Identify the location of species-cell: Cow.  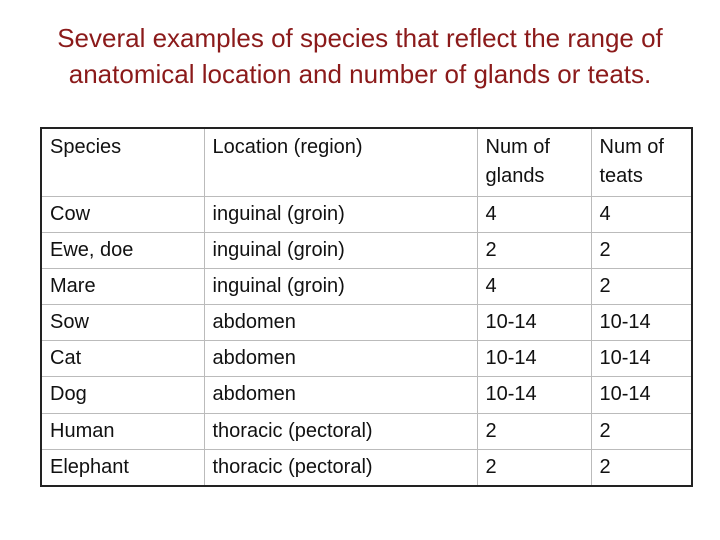
(122, 214).